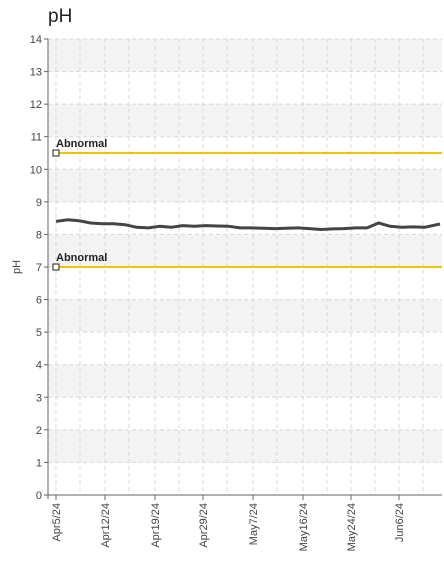  Describe the element at coordinates (400, 522) in the screenshot. I see `x-tick-label: Jun6/24` at that location.